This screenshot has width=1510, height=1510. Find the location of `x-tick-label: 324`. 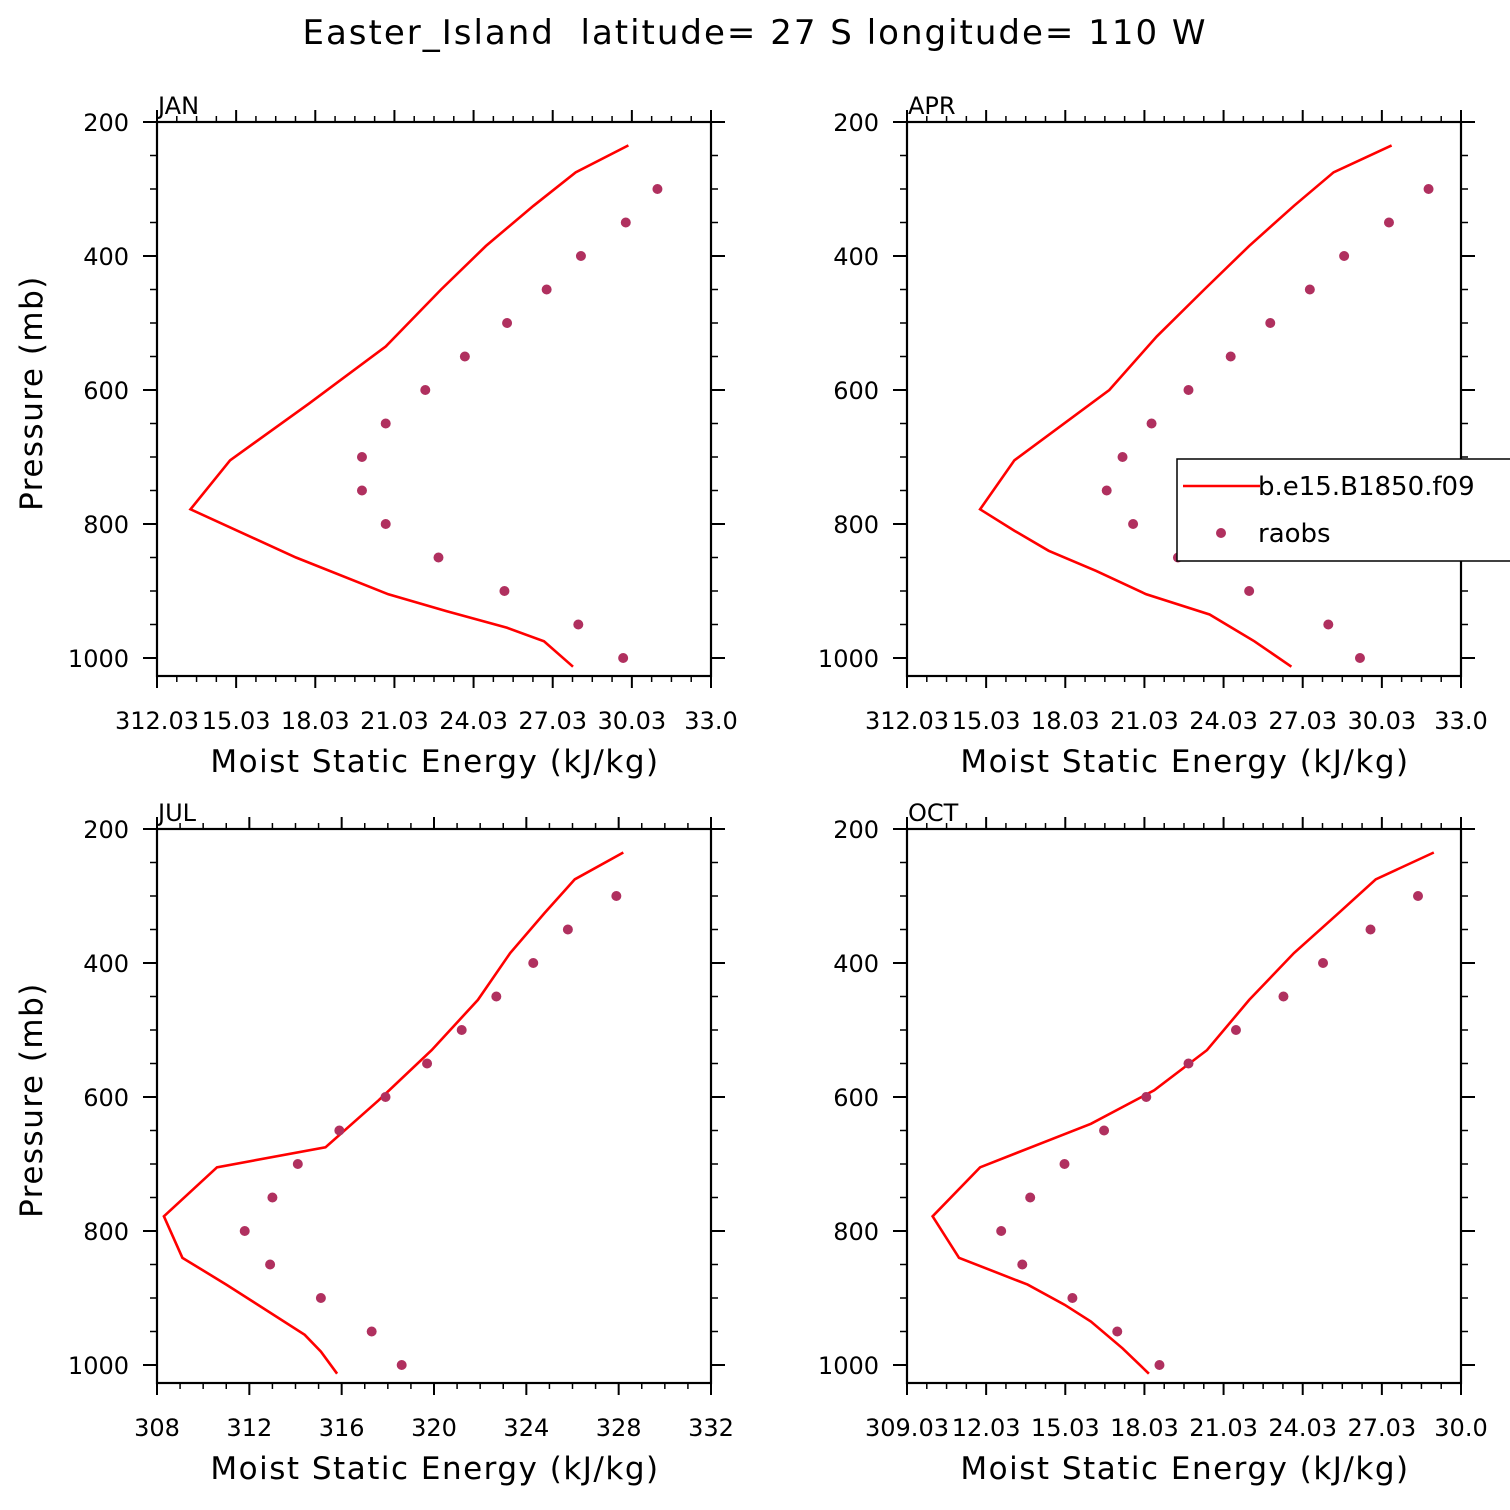

x-tick-label: 324 is located at coordinates (526, 1428).